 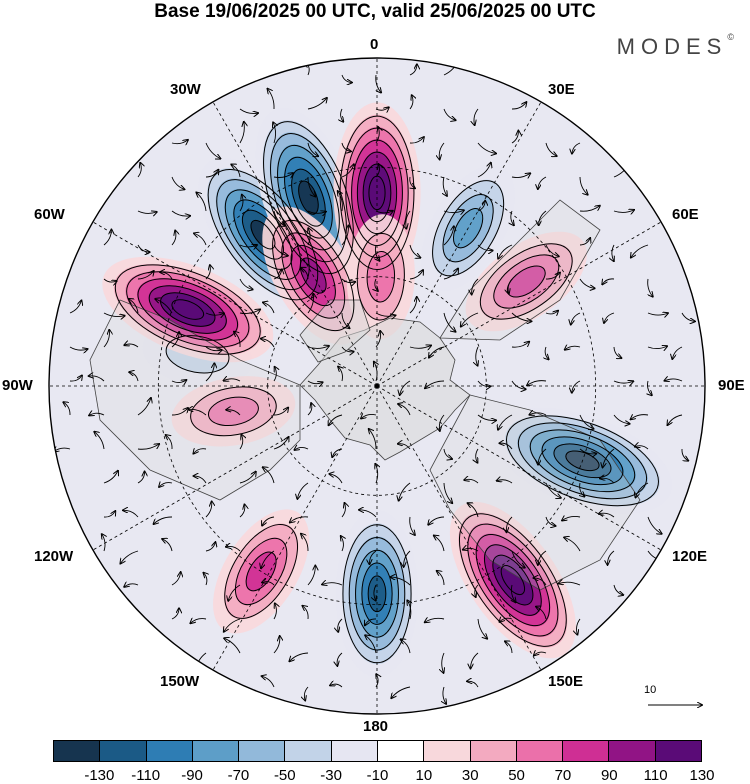 What do you see at coordinates (609, 775) in the screenshot?
I see `colorbar-tick-label: 90` at bounding box center [609, 775].